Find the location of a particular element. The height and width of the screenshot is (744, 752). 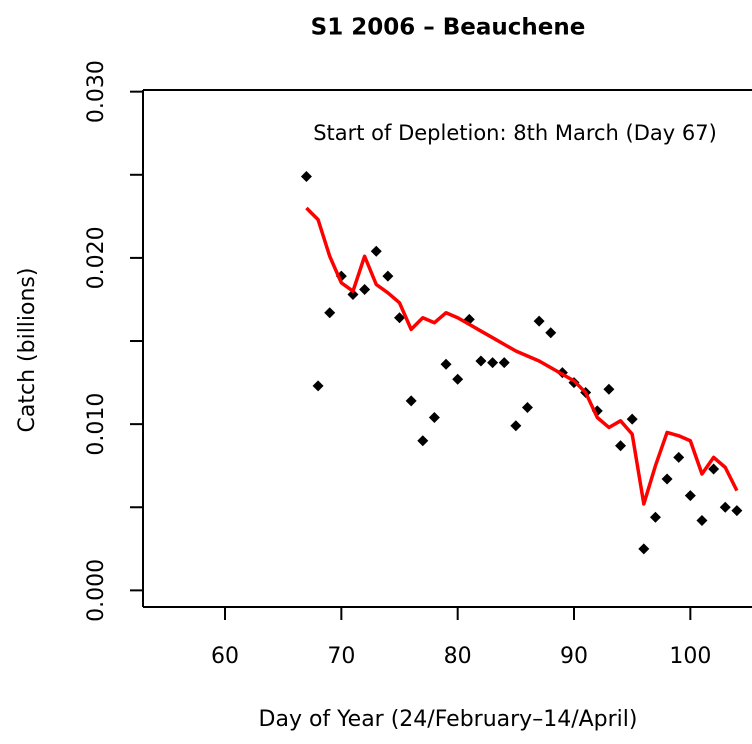

x-tick-label: 60 is located at coordinates (225, 656).